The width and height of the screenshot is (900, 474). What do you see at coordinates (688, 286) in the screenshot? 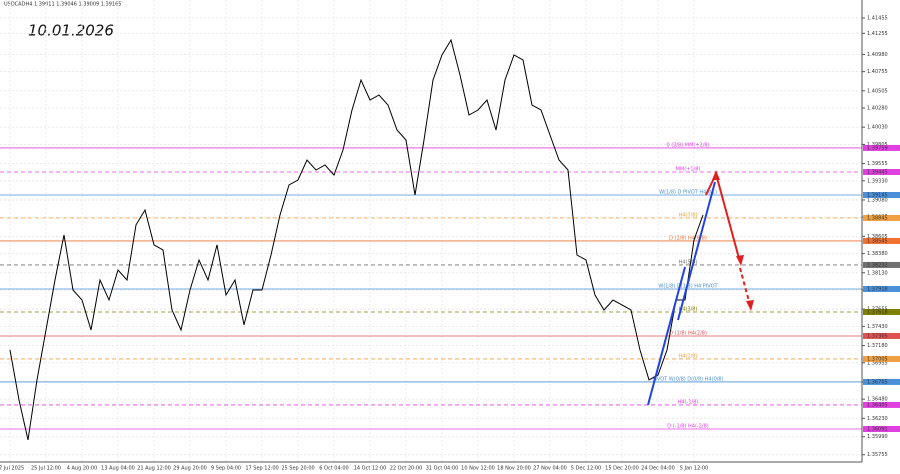
I see `level-label: W(1/8) D(1/8) H4 PIVOT` at bounding box center [688, 286].